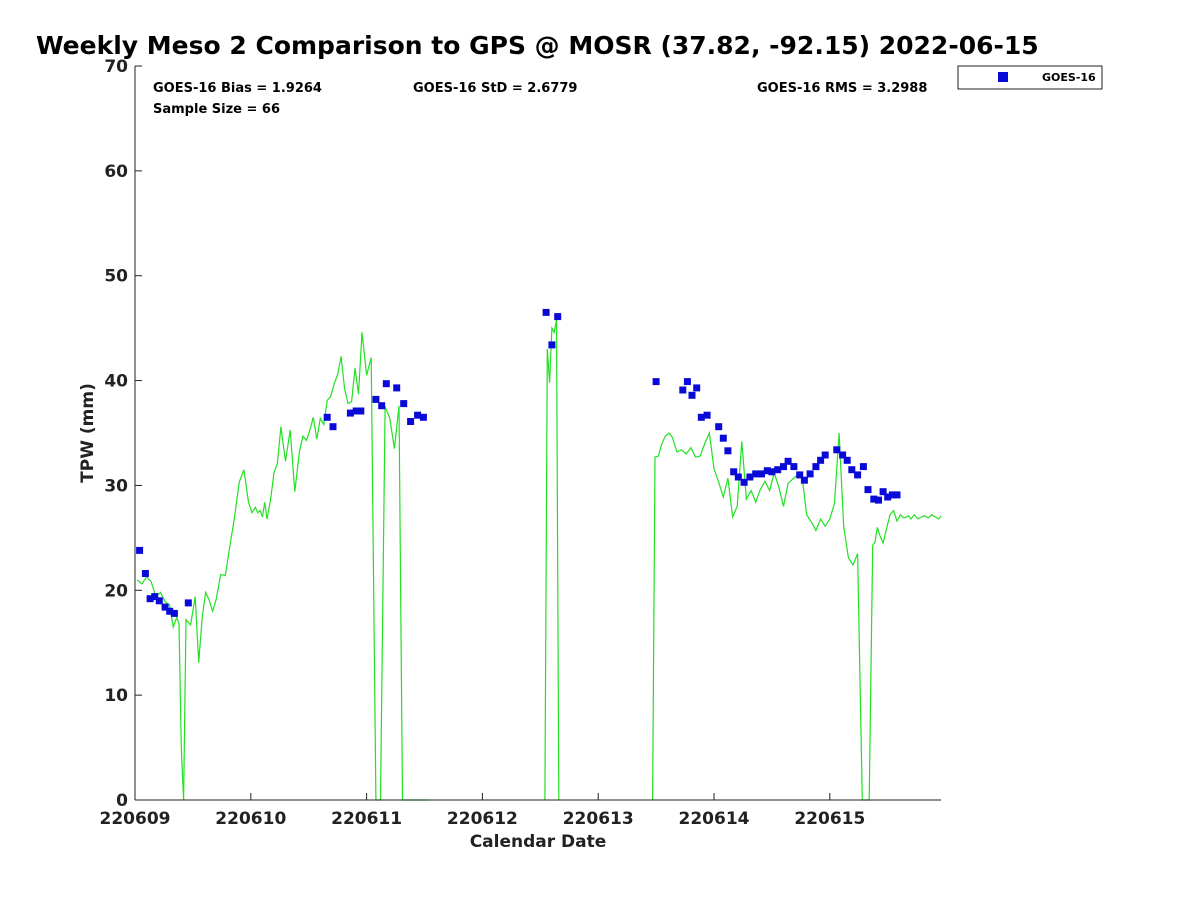 The width and height of the screenshot is (1200, 900). Describe the element at coordinates (1069, 77) in the screenshot. I see `legend-goes-label: GOES-16` at that location.